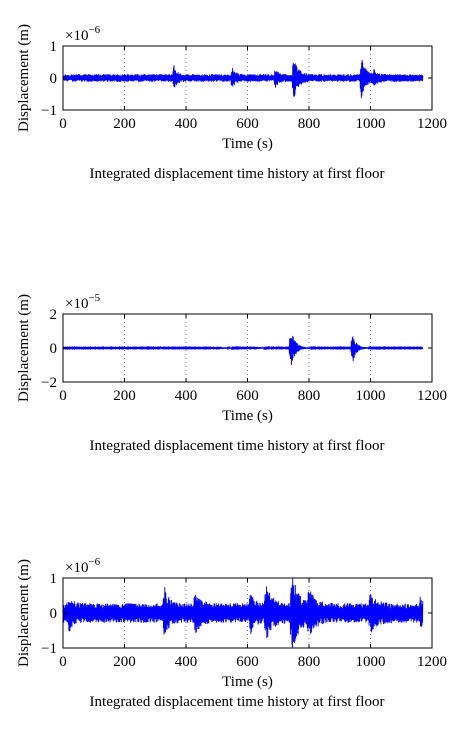  I want to click on y-tick-label: −2, so click(49, 383).